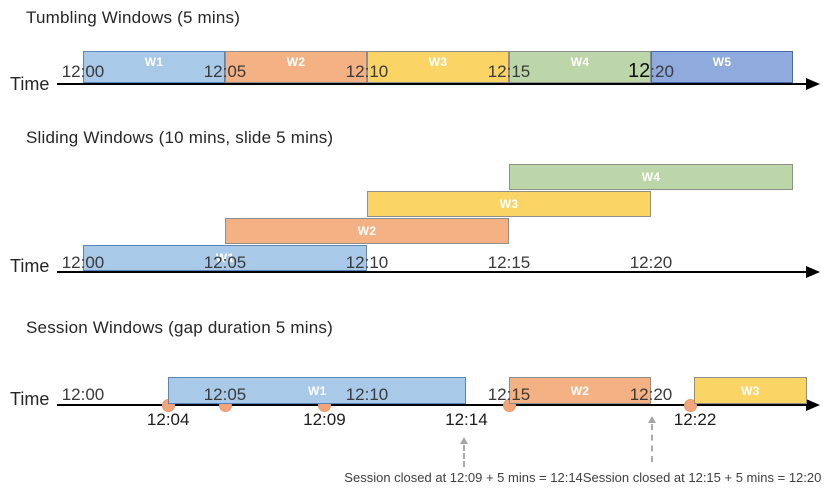 The height and width of the screenshot is (498, 829). I want to click on event-time-label-12-04: 12:04, so click(168, 419).